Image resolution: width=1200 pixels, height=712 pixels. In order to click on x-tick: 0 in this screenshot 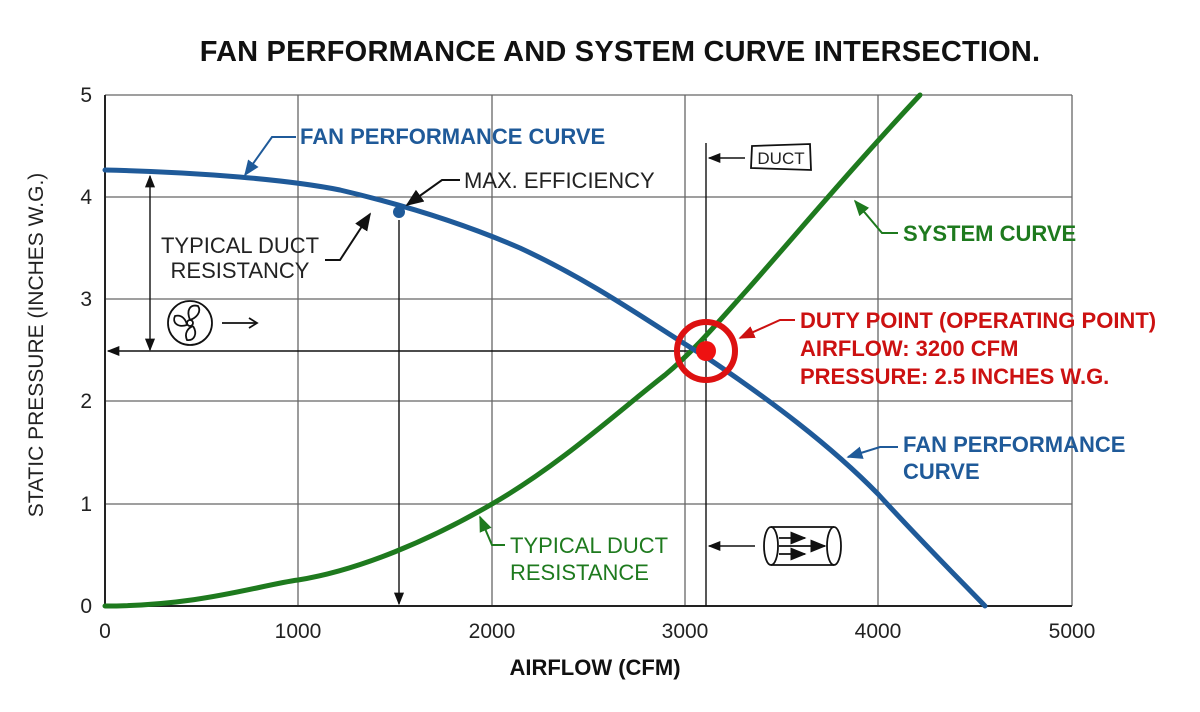, I will do `click(105, 631)`.